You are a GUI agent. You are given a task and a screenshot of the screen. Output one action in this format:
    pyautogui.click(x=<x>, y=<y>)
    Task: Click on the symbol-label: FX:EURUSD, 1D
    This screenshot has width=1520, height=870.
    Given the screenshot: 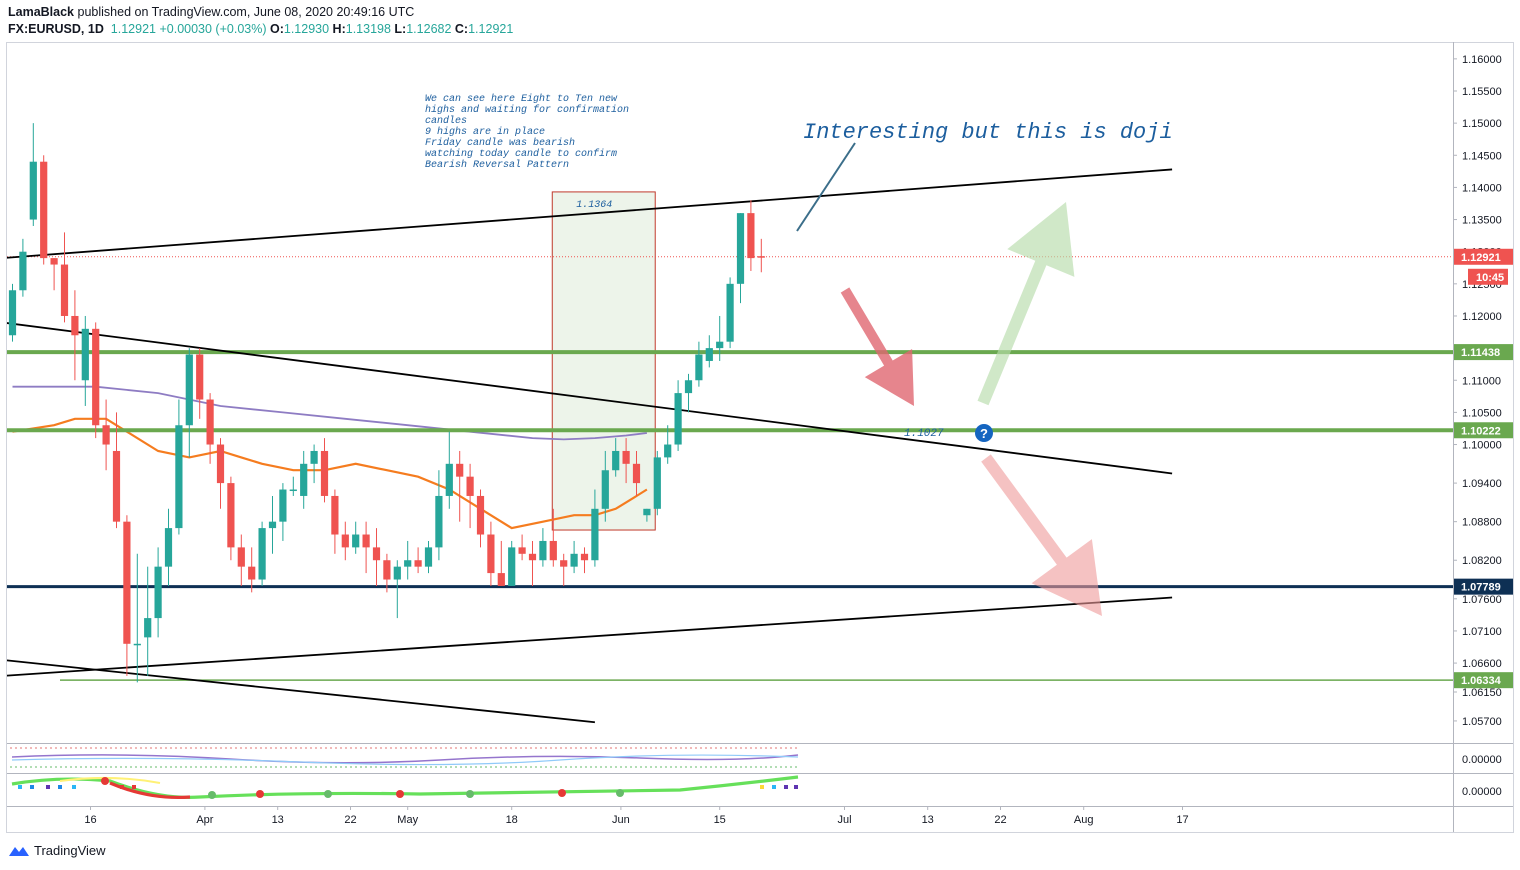 What is the action you would take?
    pyautogui.click(x=56, y=29)
    